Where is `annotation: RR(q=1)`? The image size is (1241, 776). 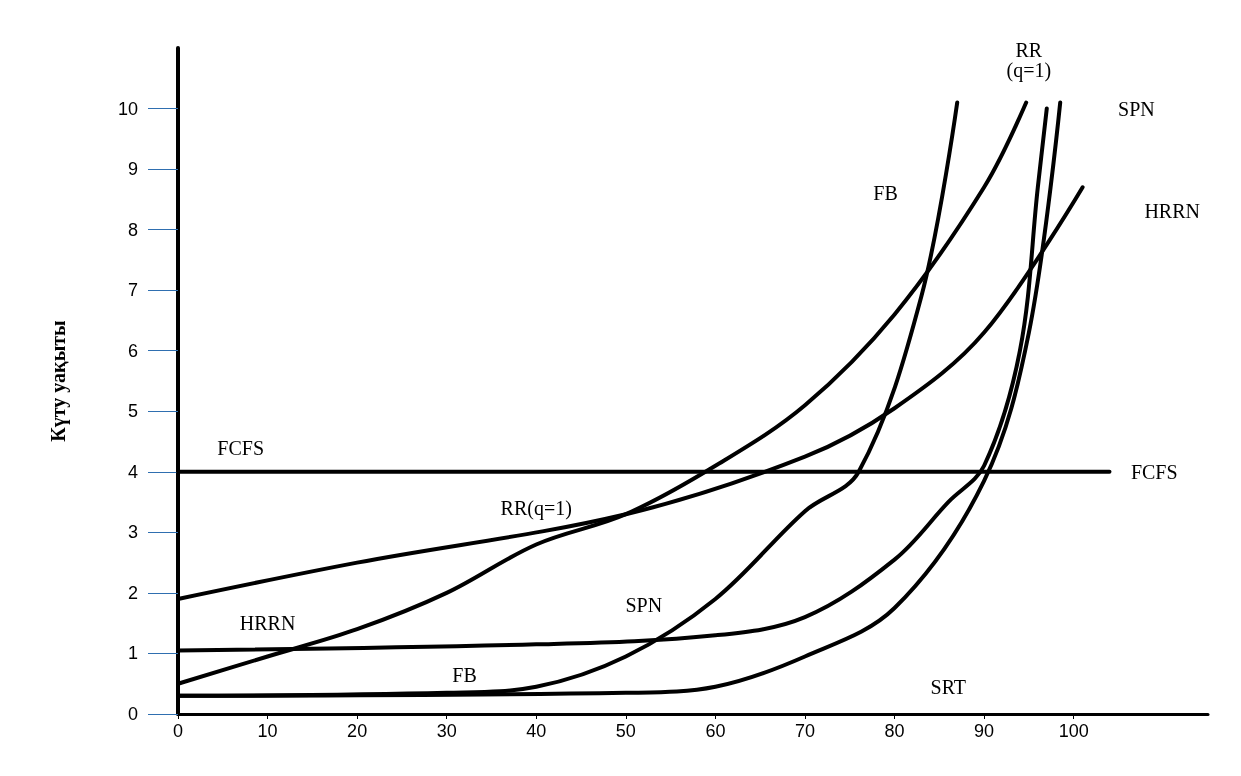 annotation: RR(q=1) is located at coordinates (536, 509).